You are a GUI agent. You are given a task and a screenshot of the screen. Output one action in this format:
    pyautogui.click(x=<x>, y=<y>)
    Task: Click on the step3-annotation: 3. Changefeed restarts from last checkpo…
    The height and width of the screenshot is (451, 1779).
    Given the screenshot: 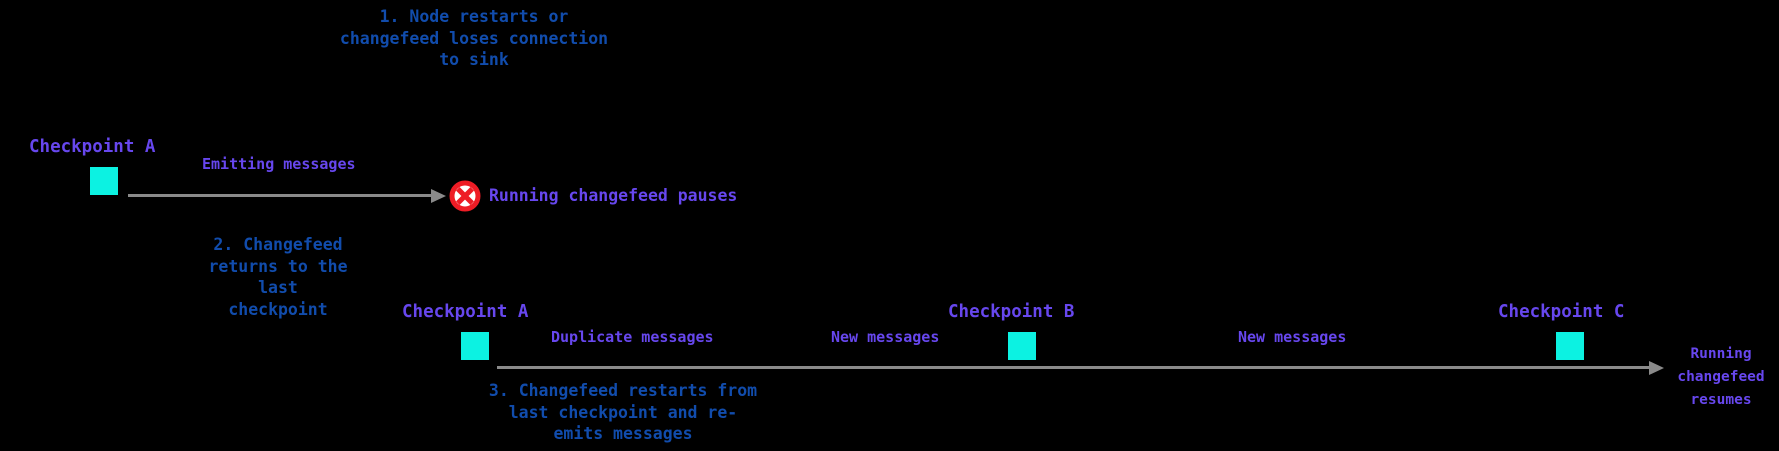 What is the action you would take?
    pyautogui.click(x=623, y=412)
    